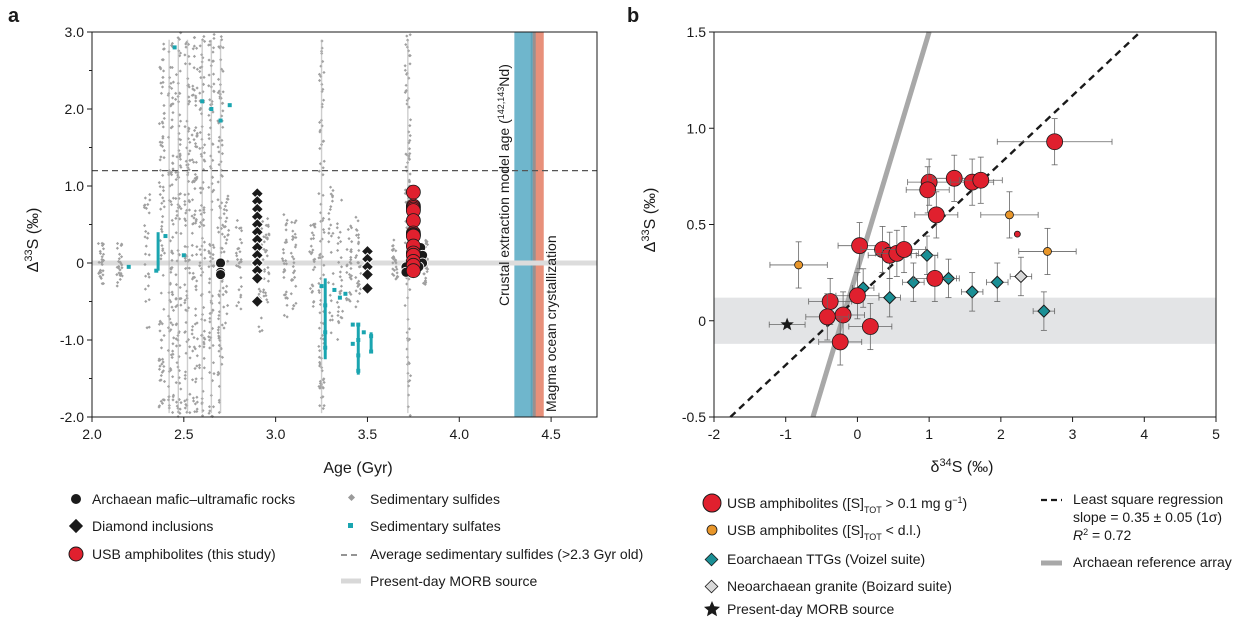 This screenshot has width=1258, height=624. Describe the element at coordinates (697, 32) in the screenshot. I see `y-tick-label-b: 1.5` at that location.